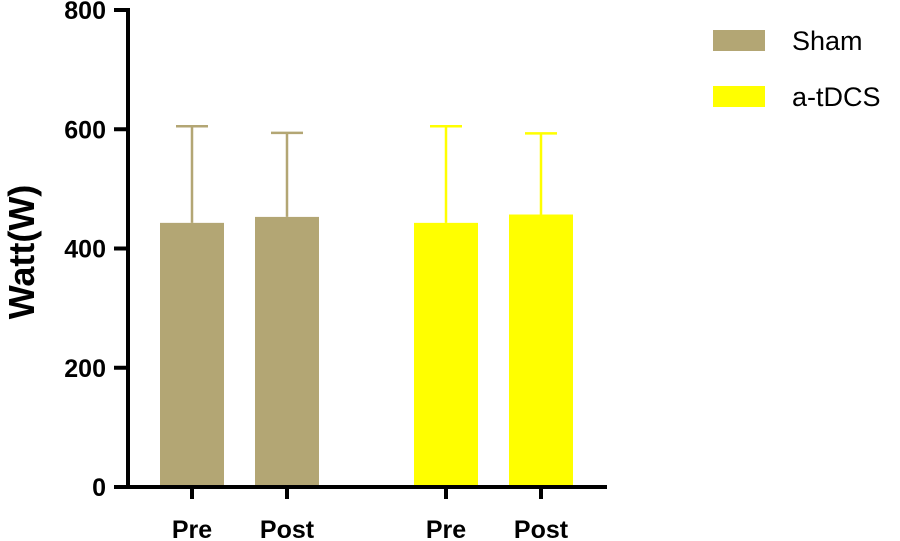 This screenshot has width=900, height=541. I want to click on bar-a-tdcs-pre, so click(446, 354).